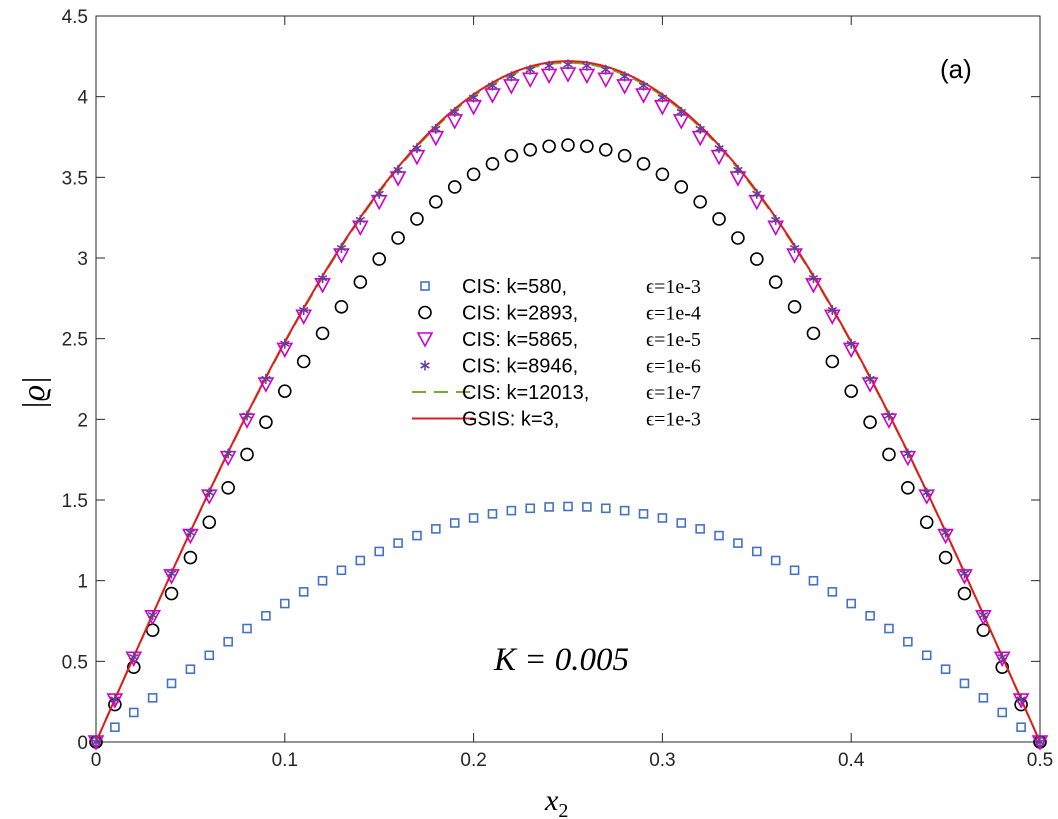 This screenshot has width=1058, height=819. I want to click on legend-label-eps-1: ϵ=1e-4, so click(673, 314).